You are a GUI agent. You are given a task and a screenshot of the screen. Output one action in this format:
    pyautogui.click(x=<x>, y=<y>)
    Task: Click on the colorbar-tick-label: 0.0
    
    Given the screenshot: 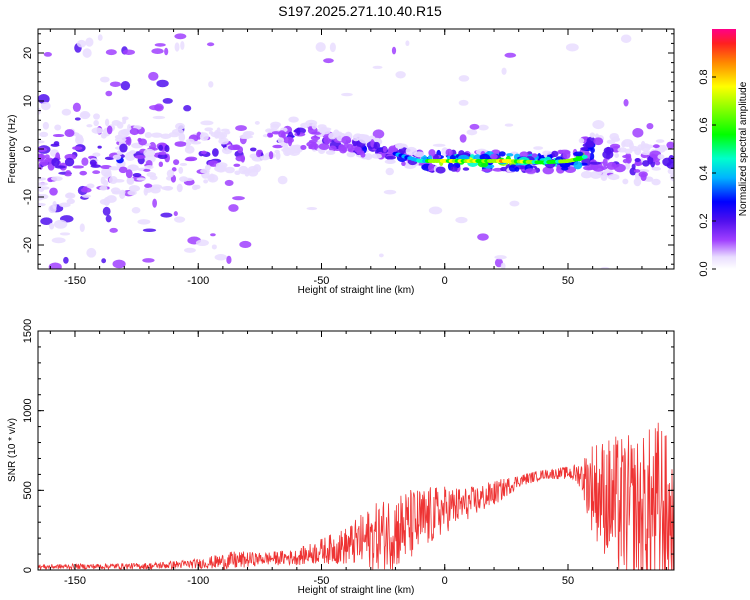 What is the action you would take?
    pyautogui.click(x=704, y=268)
    